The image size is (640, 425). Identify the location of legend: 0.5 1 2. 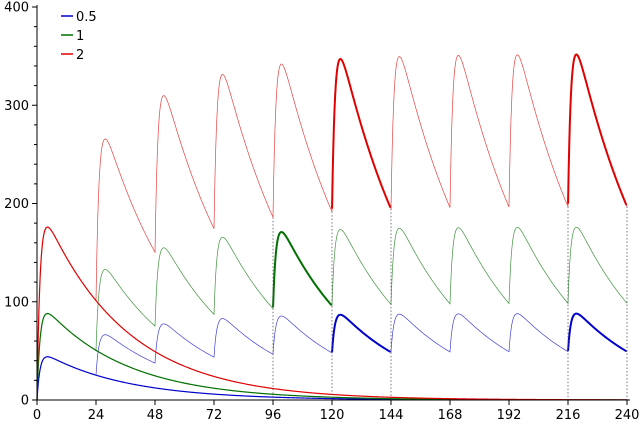
(79, 36).